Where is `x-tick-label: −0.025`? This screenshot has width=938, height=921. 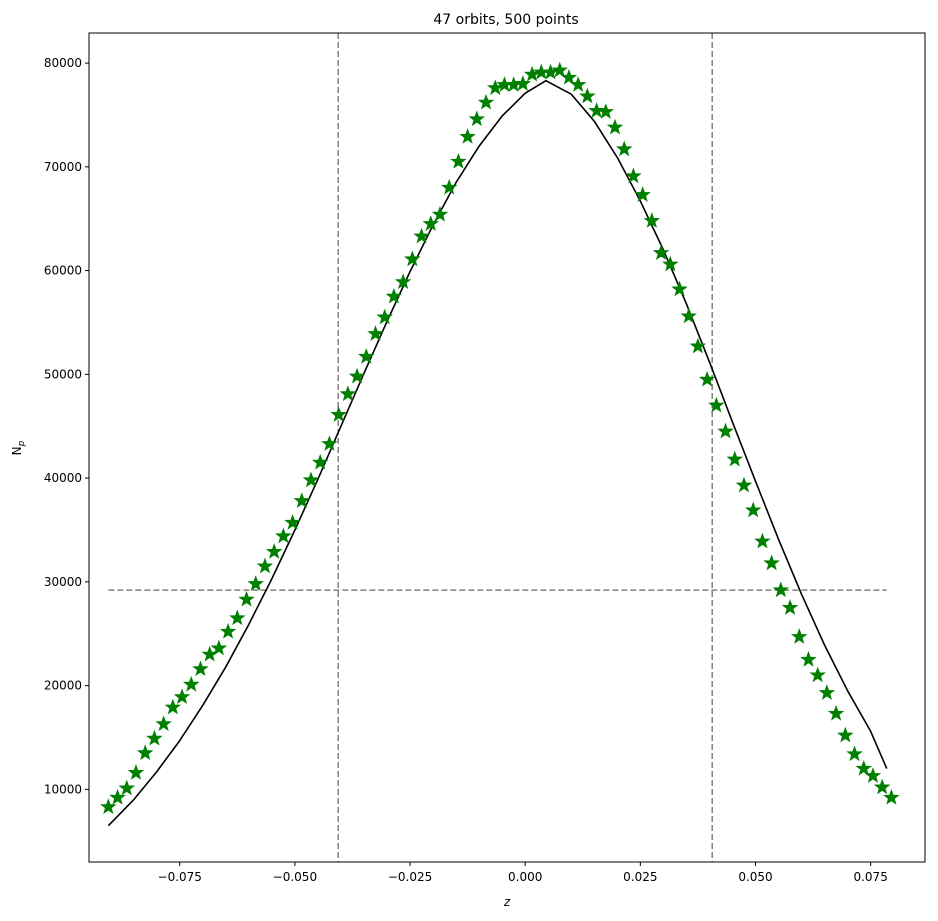 x-tick-label: −0.025 is located at coordinates (410, 877).